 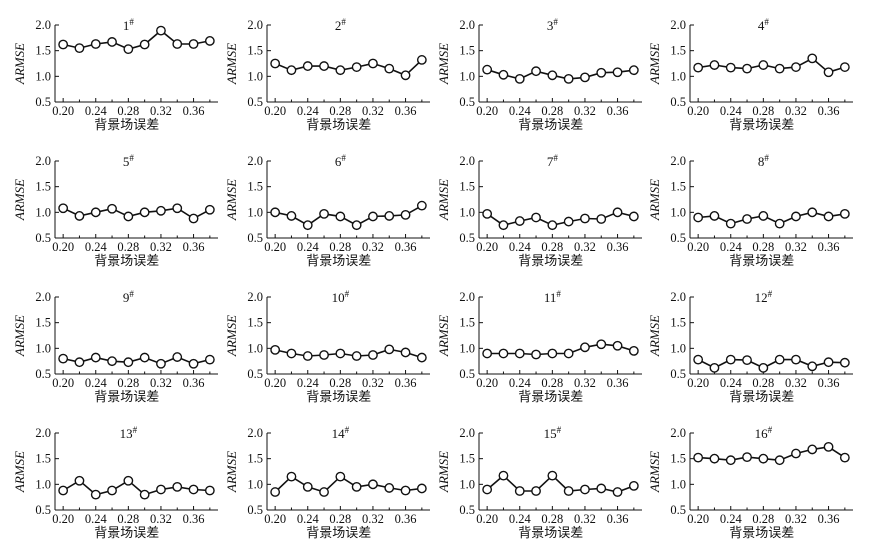 What do you see at coordinates (126, 161) in the screenshot?
I see `panel-title-number: 5` at bounding box center [126, 161].